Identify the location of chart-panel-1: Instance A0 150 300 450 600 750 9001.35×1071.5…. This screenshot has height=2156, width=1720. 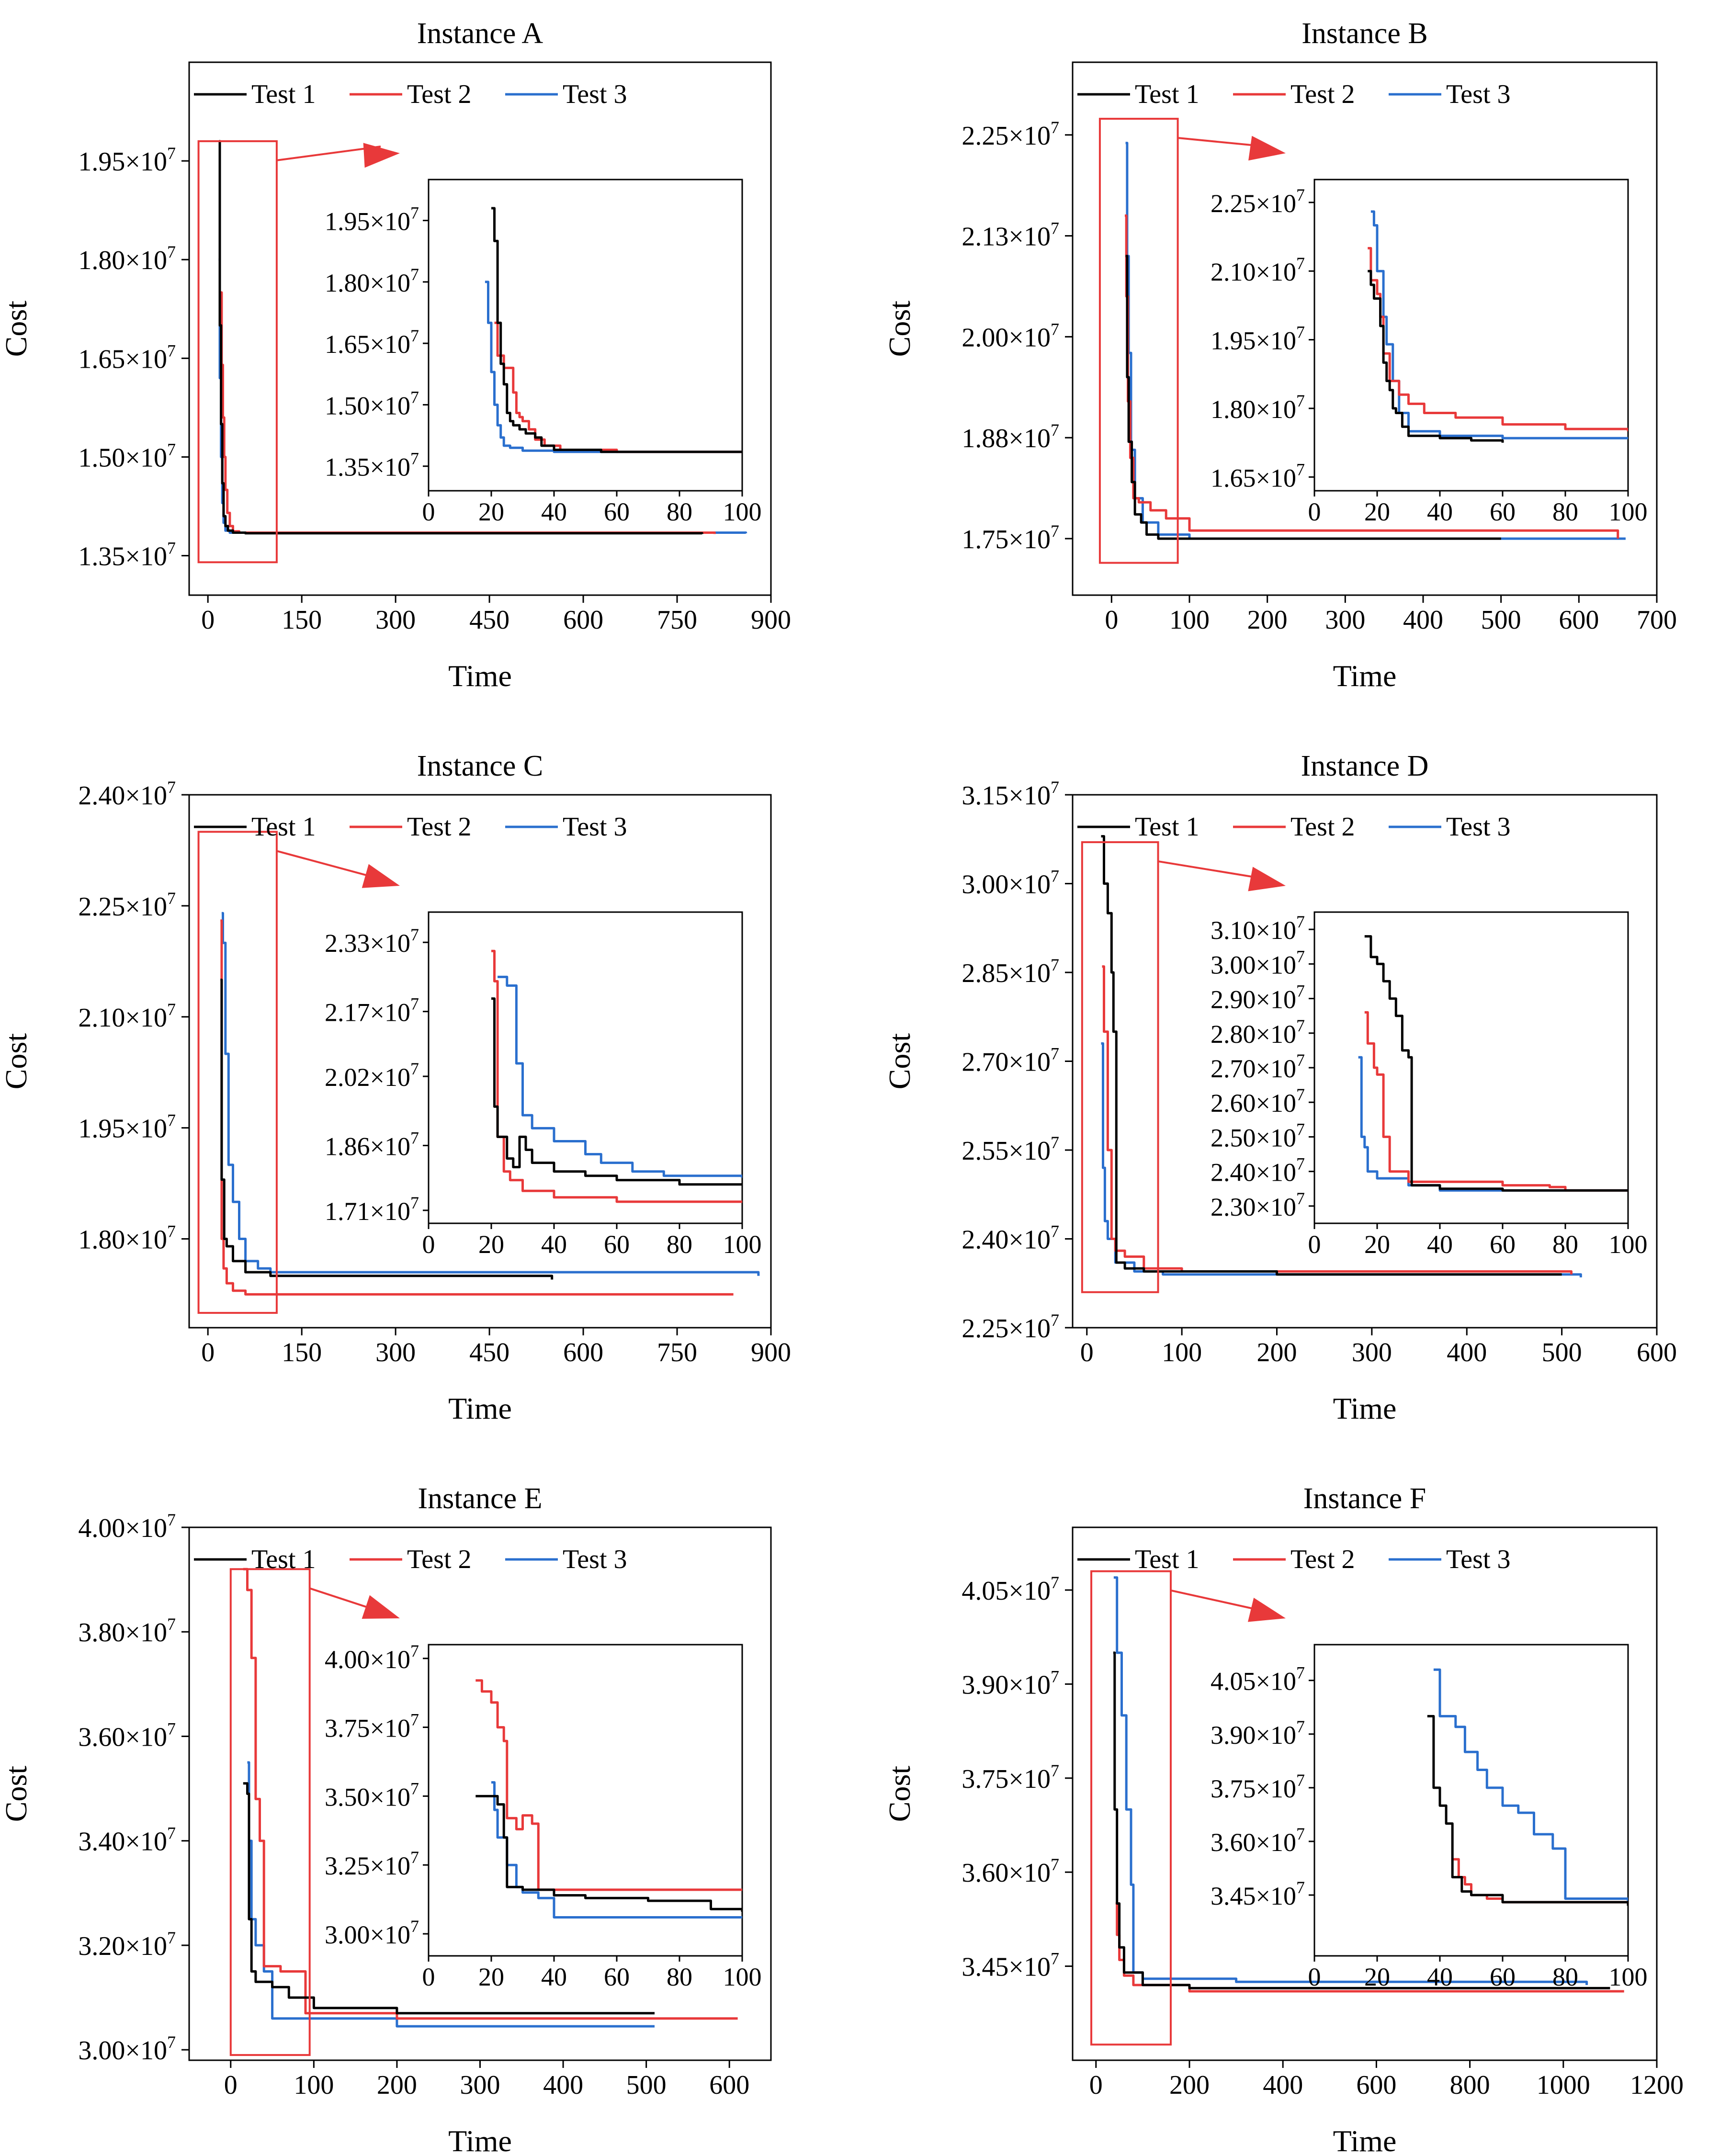
(395, 355).